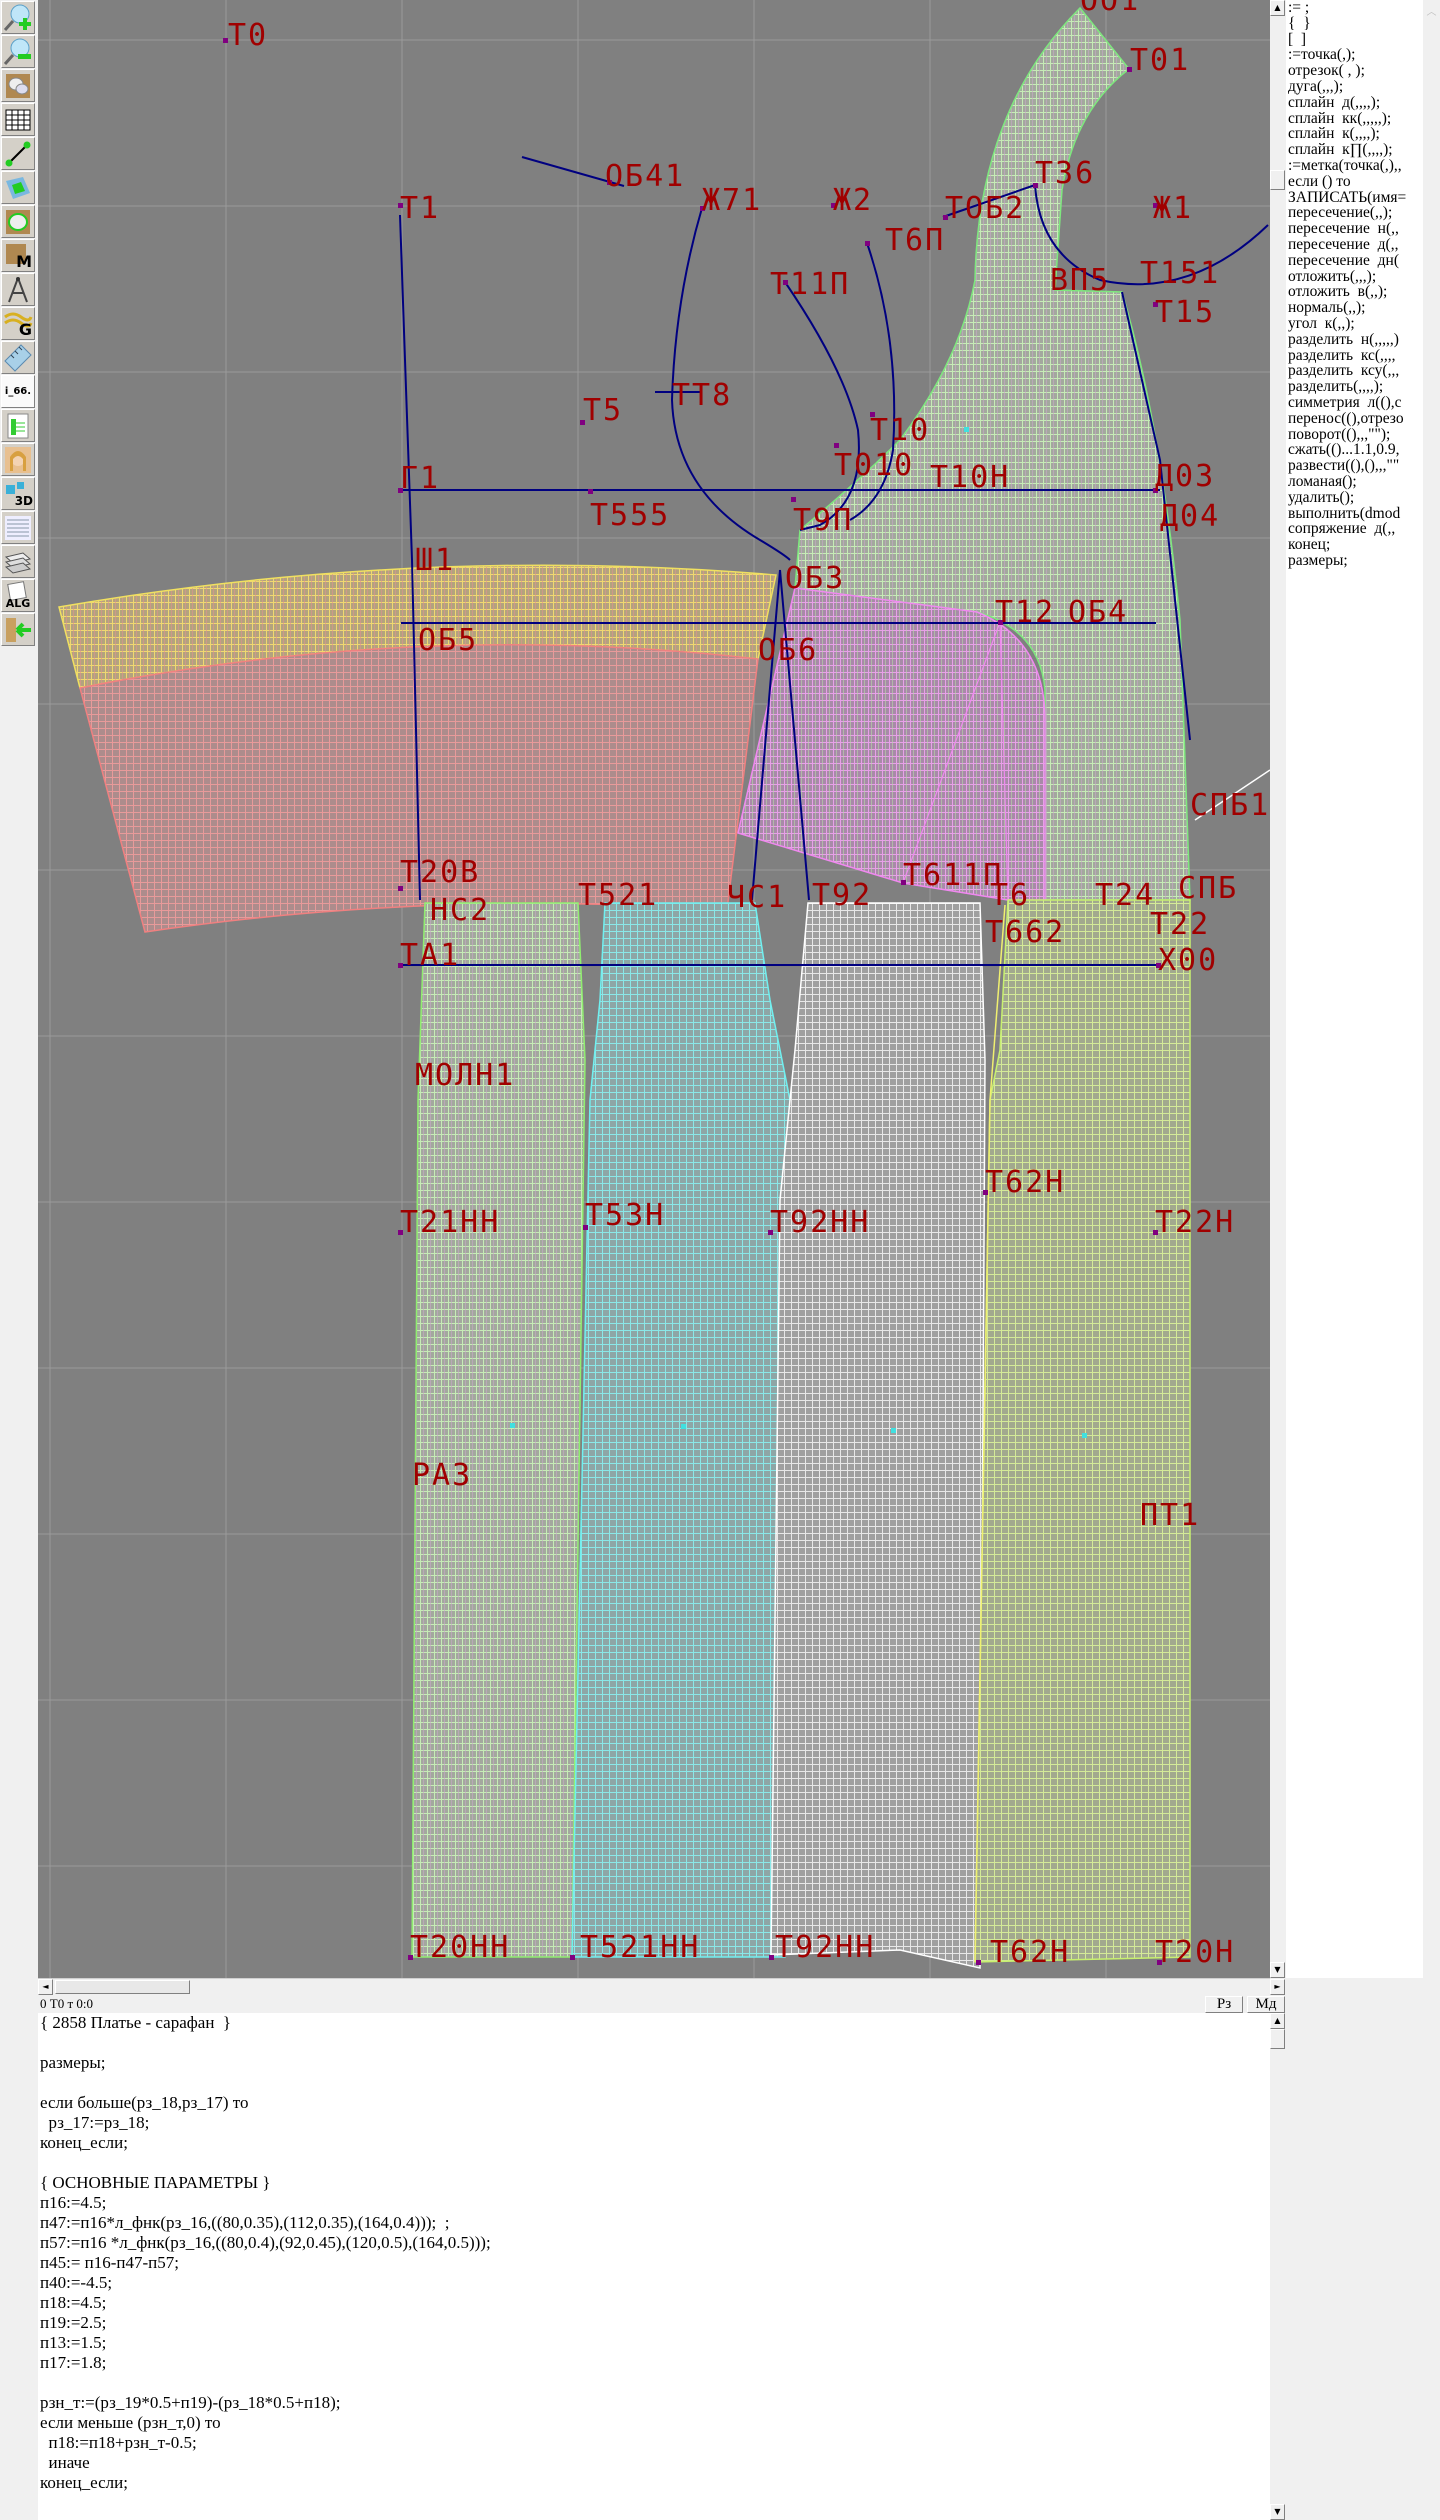 The height and width of the screenshot is (2520, 1440). What do you see at coordinates (155, 2182) in the screenshot?
I see `code-line: { ОСНОВНЫЕ ПАРАМЕТРЫ }` at bounding box center [155, 2182].